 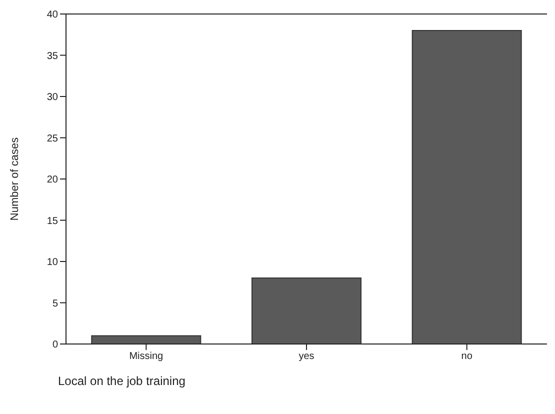 What do you see at coordinates (52, 138) in the screenshot?
I see `y-tick-label: 25` at bounding box center [52, 138].